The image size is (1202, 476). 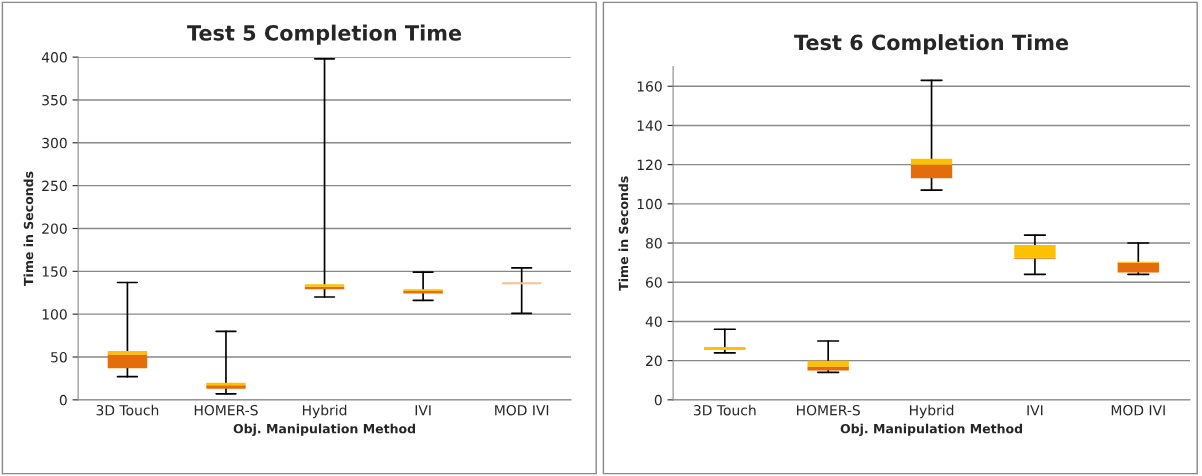 What do you see at coordinates (649, 165) in the screenshot?
I see `y-tick-label: 120` at bounding box center [649, 165].